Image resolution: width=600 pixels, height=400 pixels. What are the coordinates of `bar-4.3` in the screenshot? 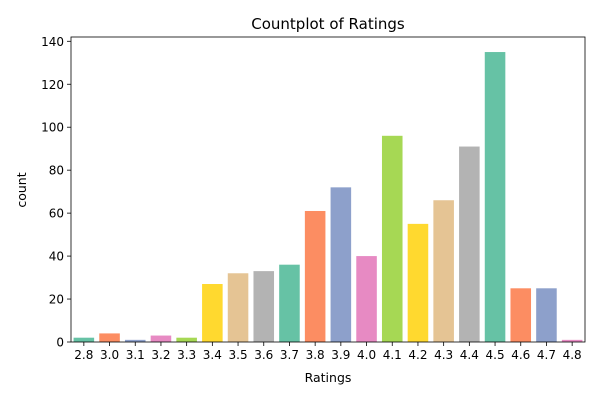 It's located at (443, 271).